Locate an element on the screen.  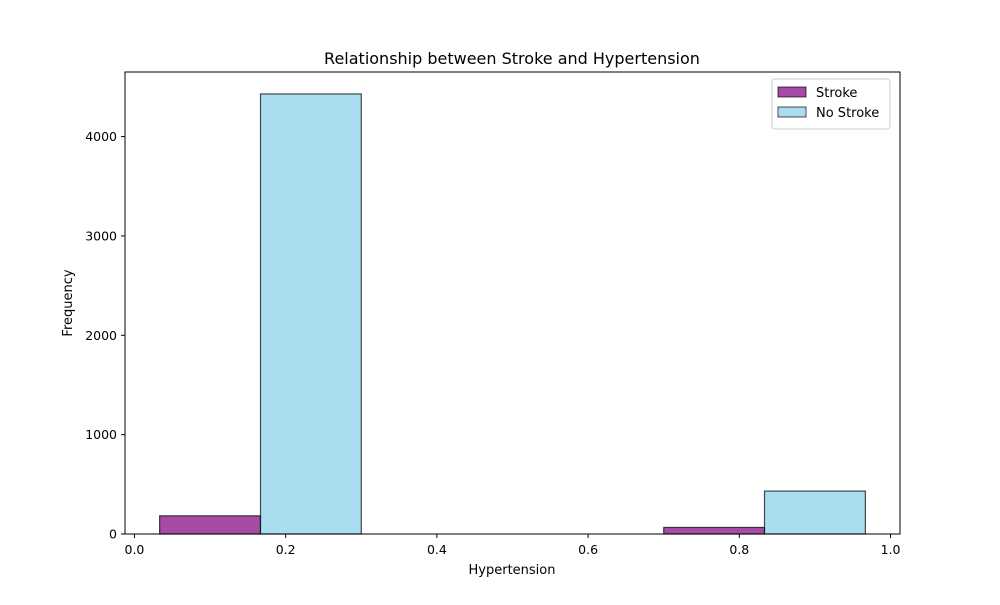
x-tick-label: 0.2 is located at coordinates (286, 549).